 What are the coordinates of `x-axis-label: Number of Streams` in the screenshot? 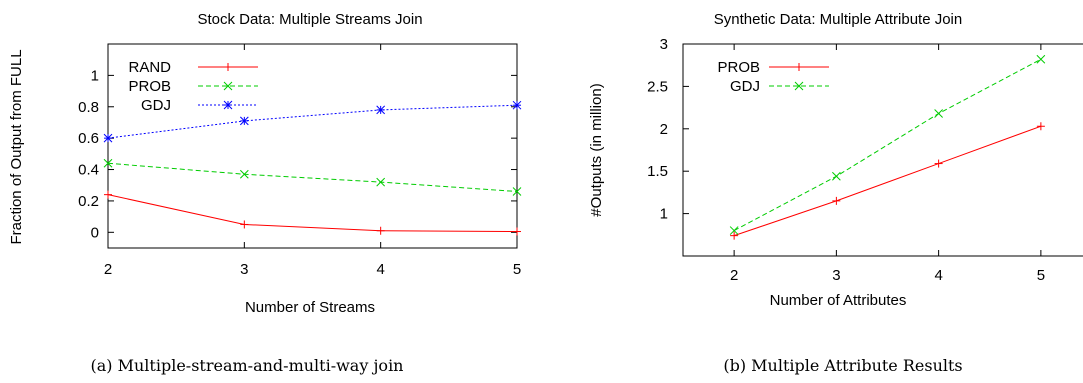 It's located at (310, 307).